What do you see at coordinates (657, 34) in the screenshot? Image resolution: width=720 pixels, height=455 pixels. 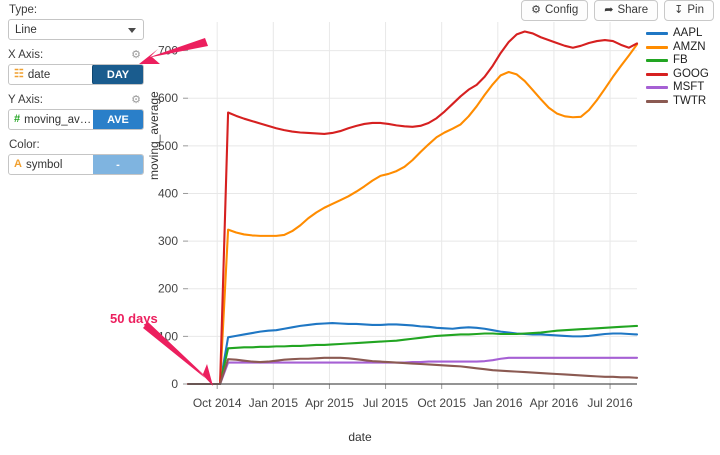 I see `legend-swatch-aapl` at bounding box center [657, 34].